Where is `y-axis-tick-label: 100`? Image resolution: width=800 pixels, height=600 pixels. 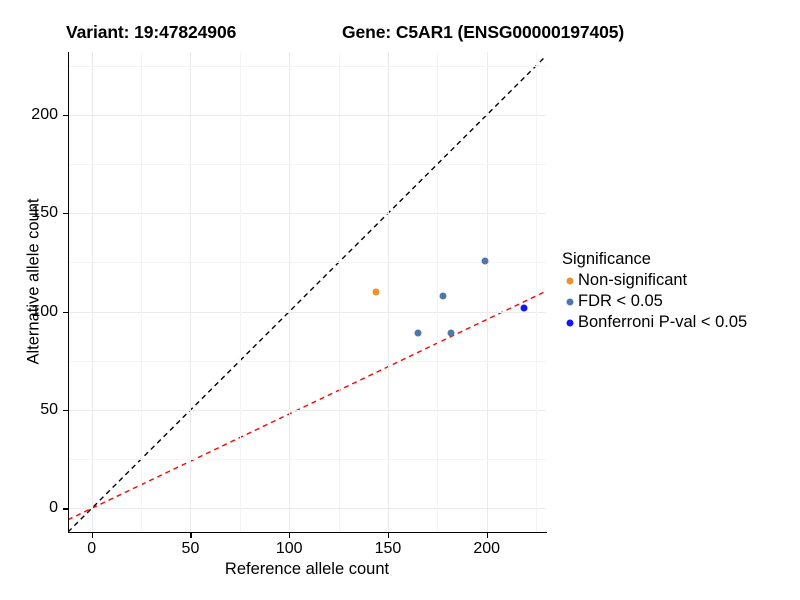 y-axis-tick-label: 100 is located at coordinates (44, 311).